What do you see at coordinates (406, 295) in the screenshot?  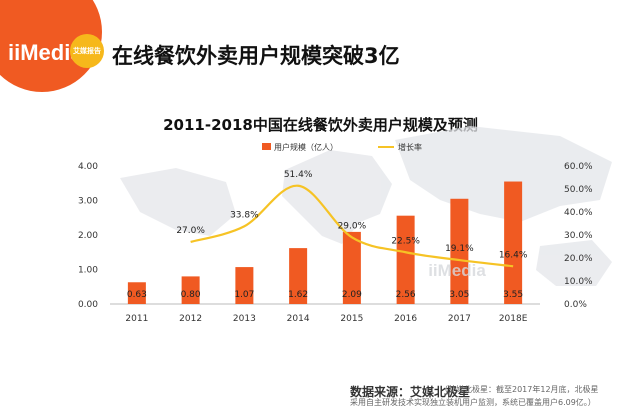 I see `bar-data-label: 2.56` at bounding box center [406, 295].